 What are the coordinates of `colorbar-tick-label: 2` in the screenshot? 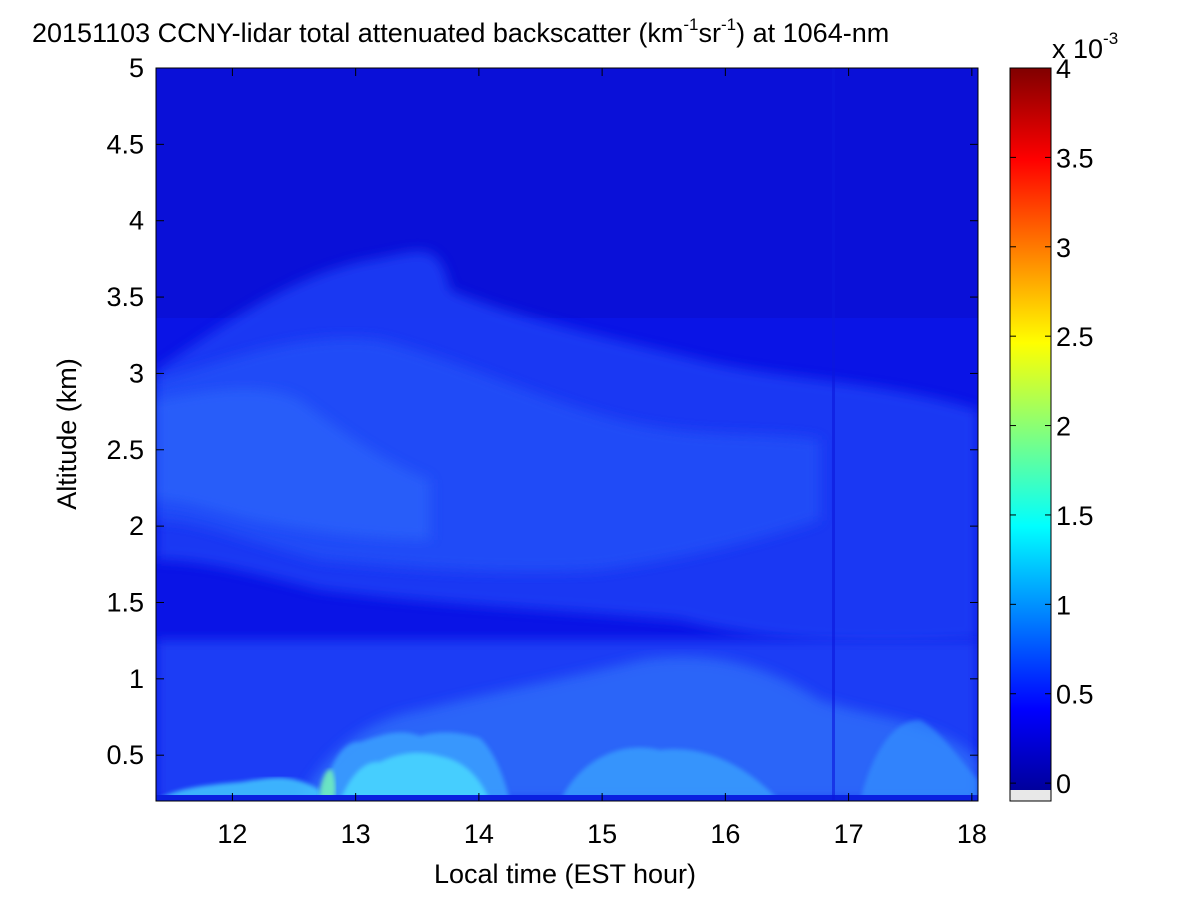 It's located at (1063, 427).